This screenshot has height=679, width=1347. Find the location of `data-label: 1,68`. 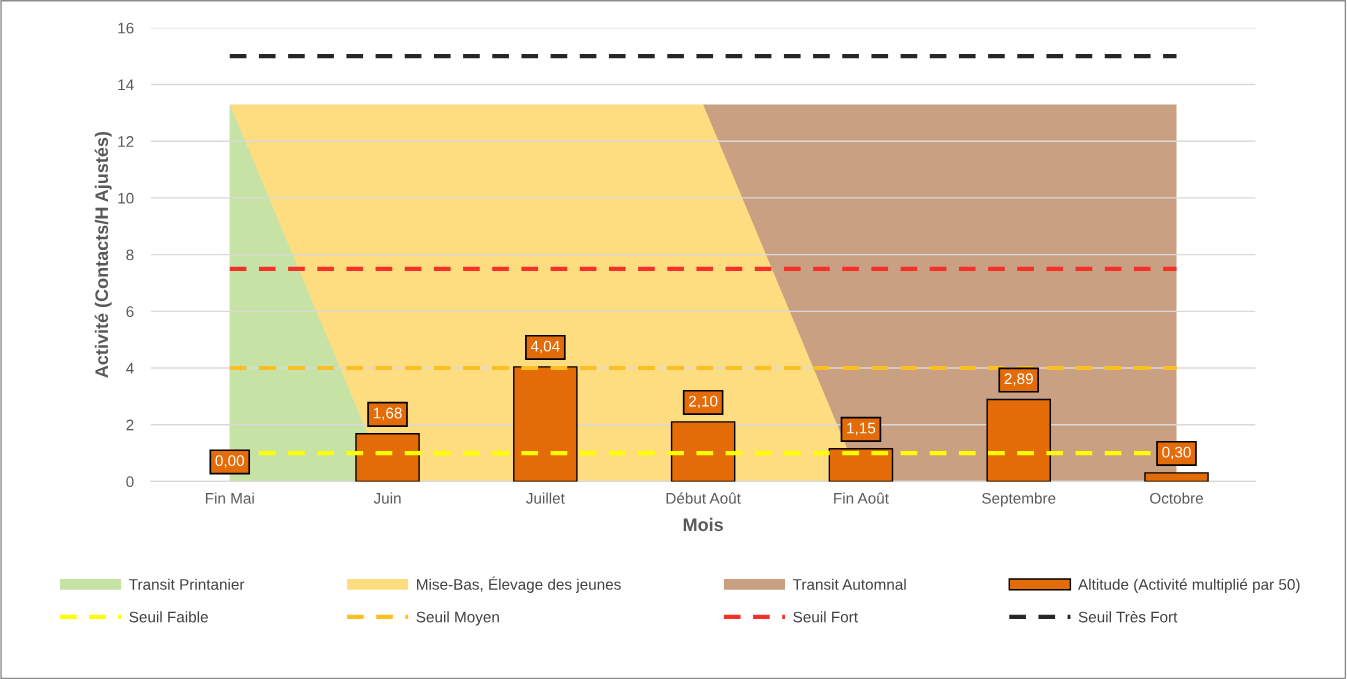

data-label: 1,68 is located at coordinates (387, 414).